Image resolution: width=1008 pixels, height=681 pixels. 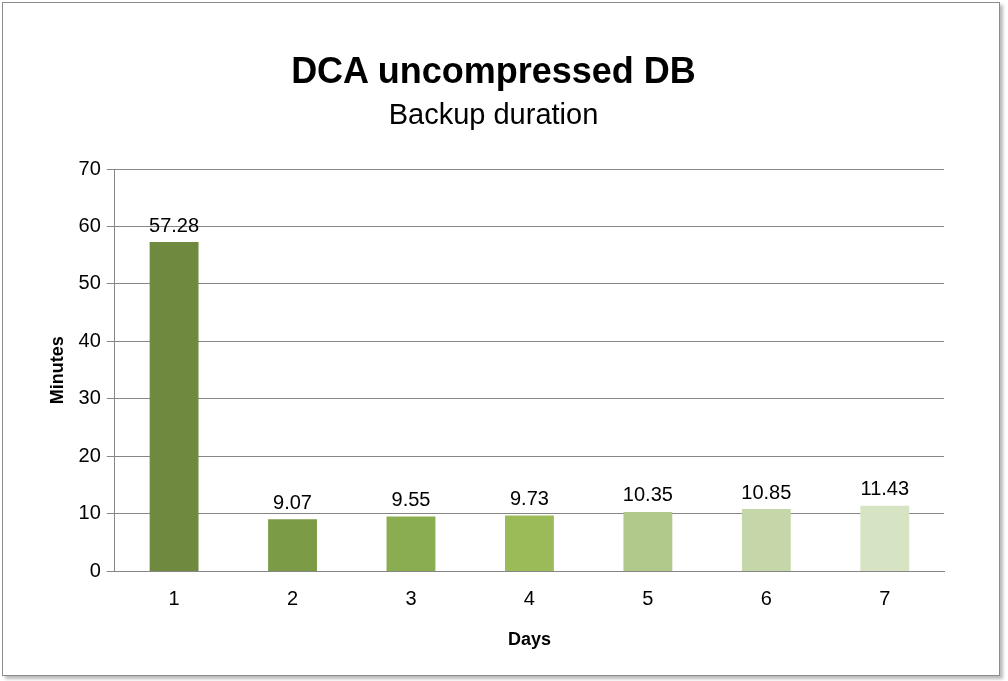 What do you see at coordinates (529, 497) in the screenshot?
I see `data-label: 9.73` at bounding box center [529, 497].